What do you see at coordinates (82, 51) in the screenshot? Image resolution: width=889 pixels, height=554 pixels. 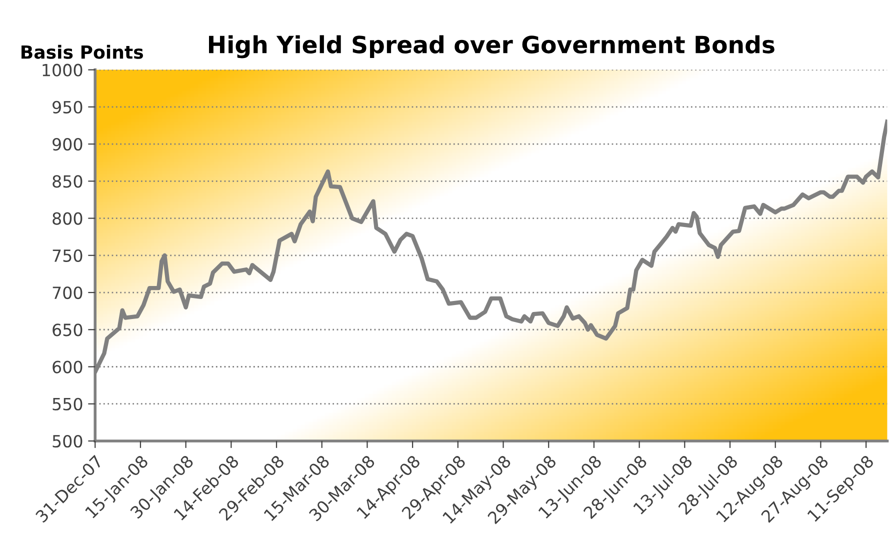 I see `y-axis-title: Basis Points` at bounding box center [82, 51].